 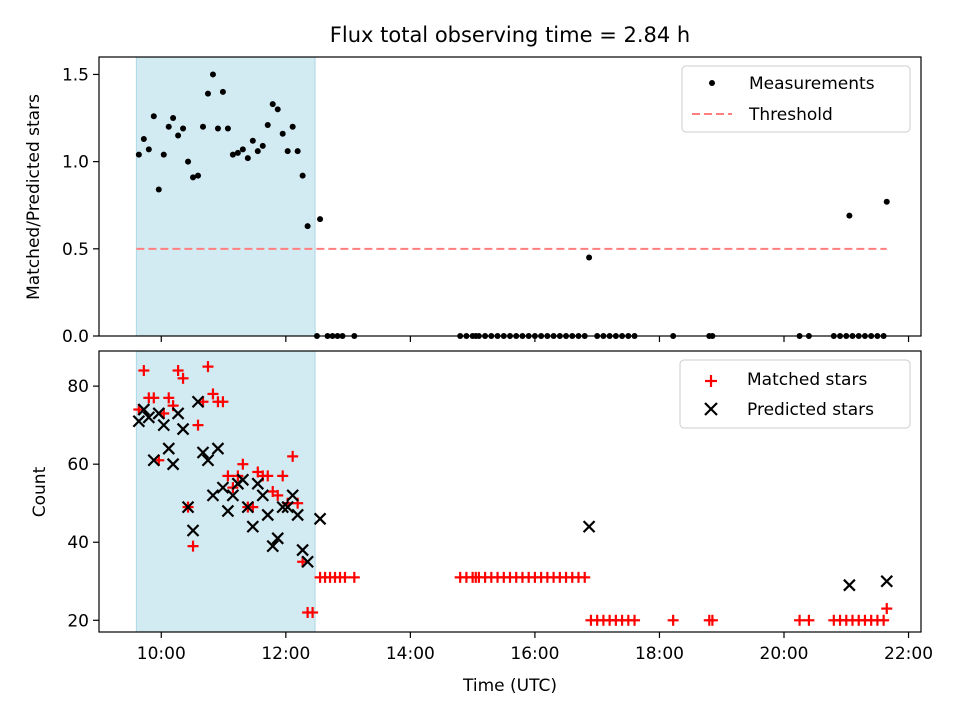 What do you see at coordinates (795, 394) in the screenshot?
I see `bottom-legend-box` at bounding box center [795, 394].